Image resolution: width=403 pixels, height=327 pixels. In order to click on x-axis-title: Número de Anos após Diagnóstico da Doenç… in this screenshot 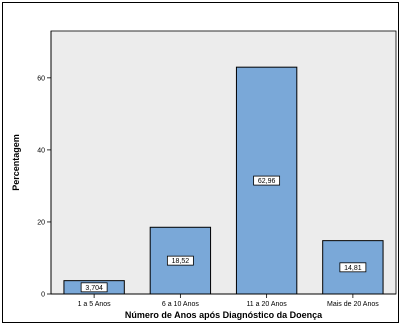, I will do `click(224, 315)`.